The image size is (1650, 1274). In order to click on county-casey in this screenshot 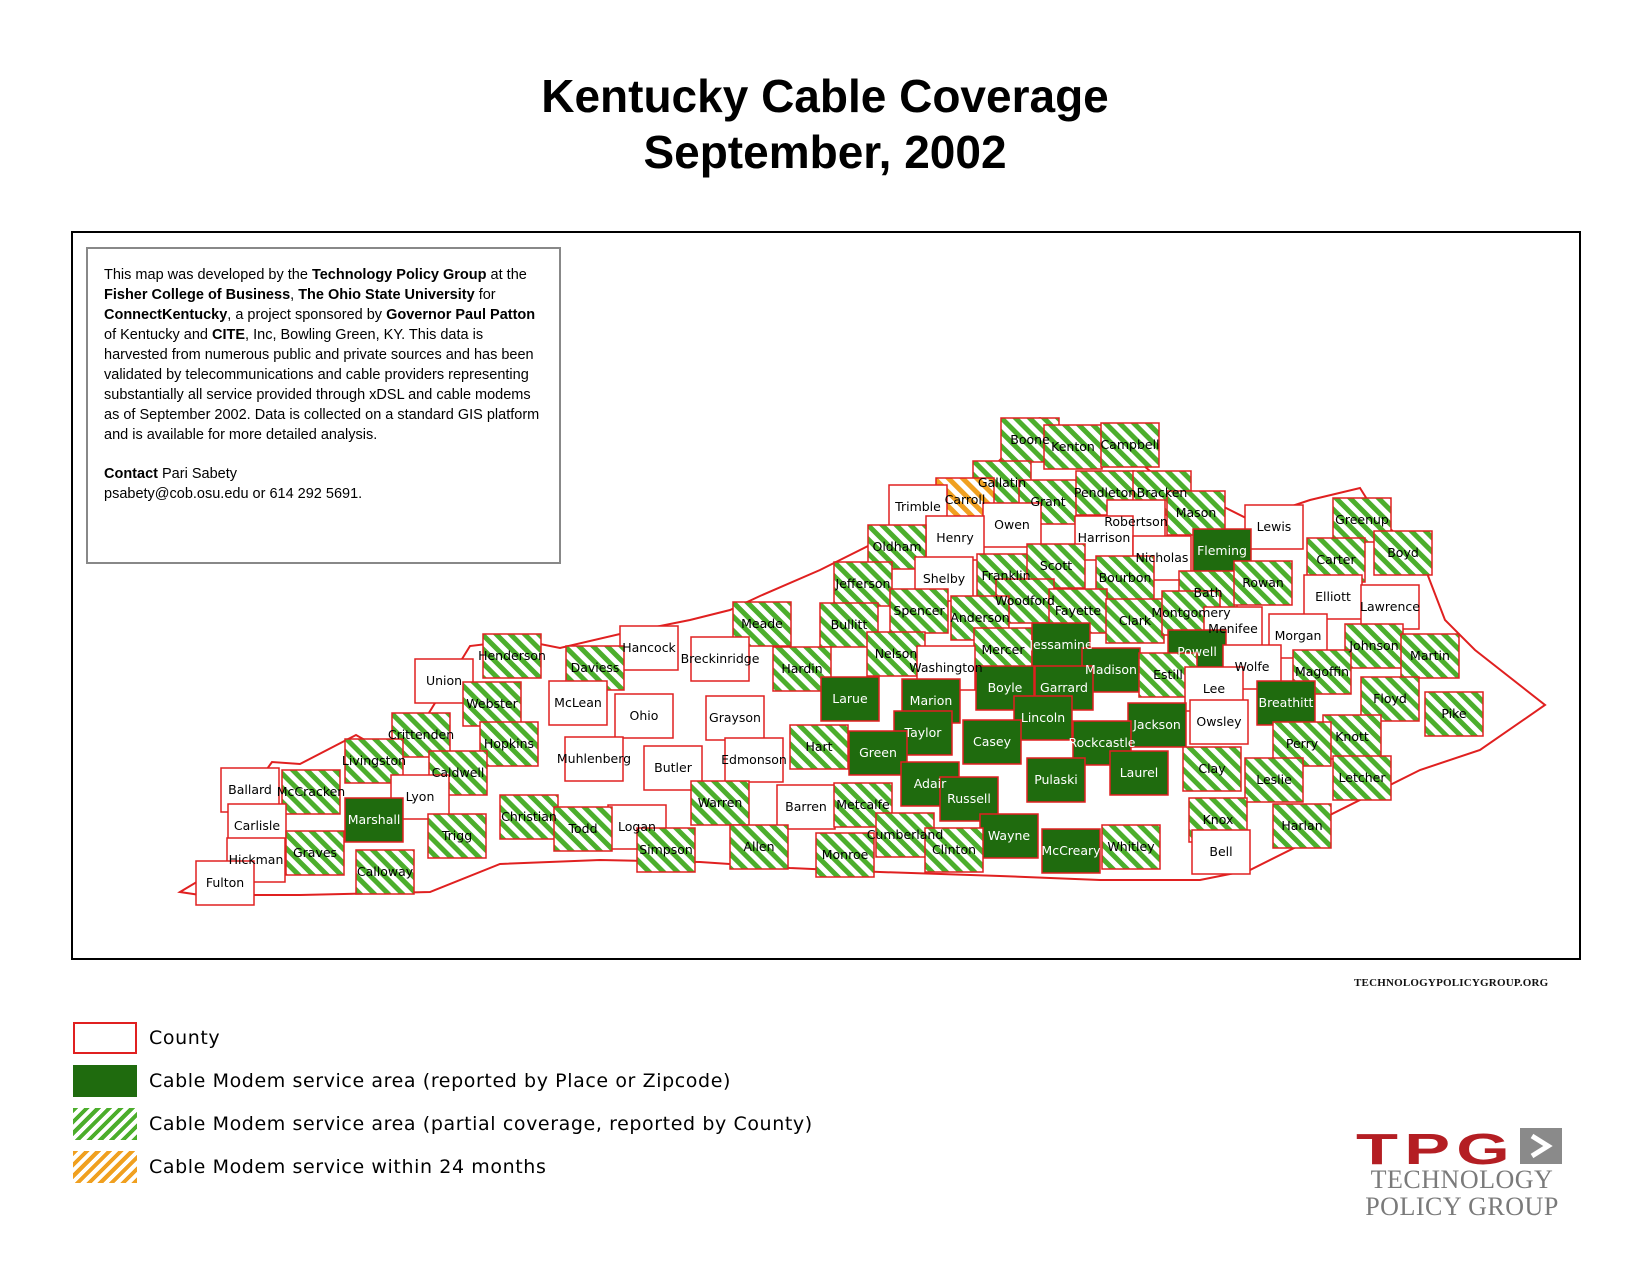, I will do `click(992, 742)`.